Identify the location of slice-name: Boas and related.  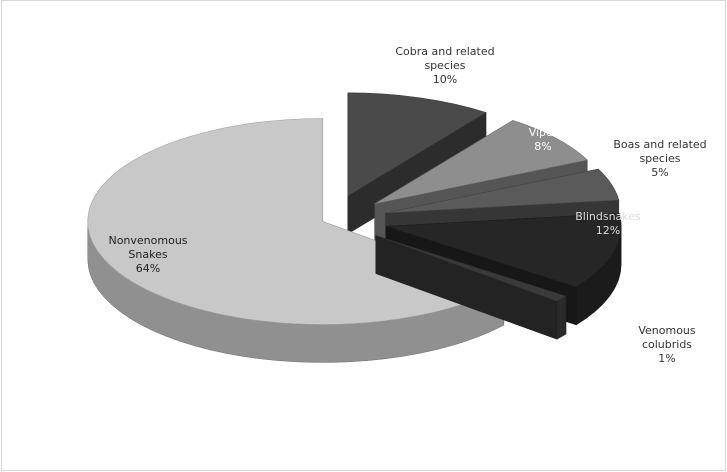
(659, 144).